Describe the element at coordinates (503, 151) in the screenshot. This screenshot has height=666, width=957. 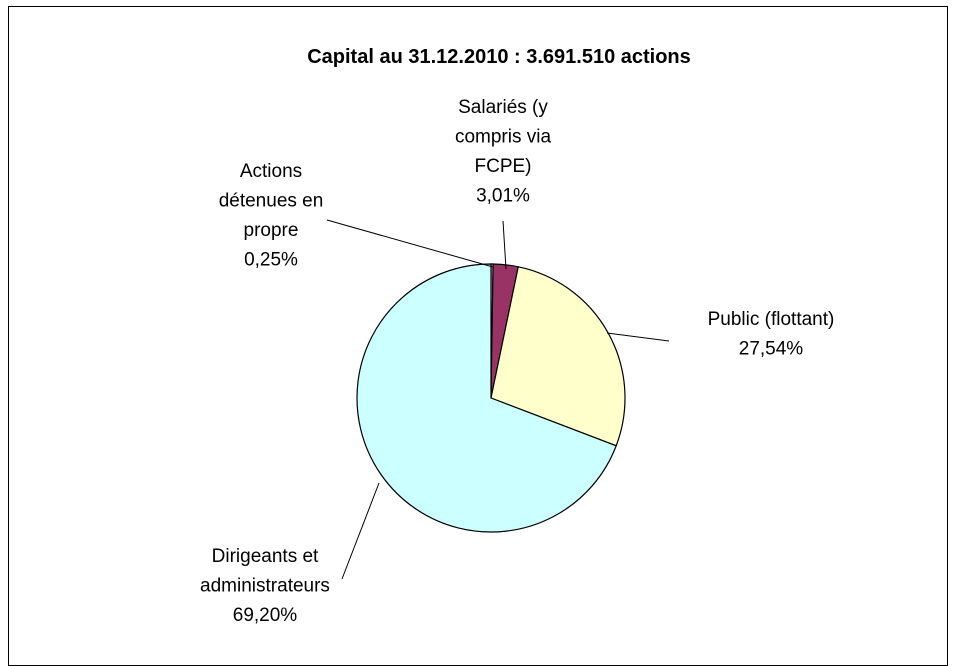
I see `slice-label-salaries-y-compris-via-fcpe: Salariés (y compris via FCPE) 3,01%` at that location.